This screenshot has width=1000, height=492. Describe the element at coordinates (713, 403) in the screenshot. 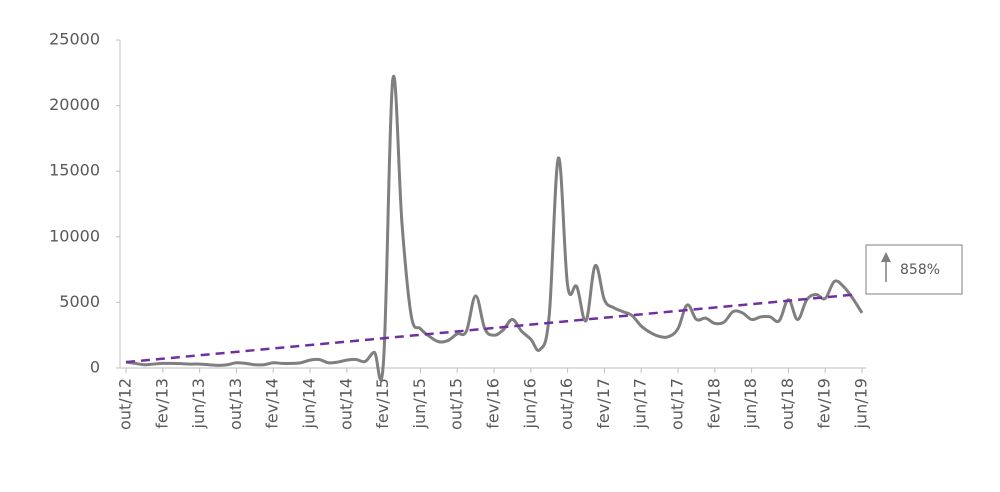

I see `x-tick-label: fev/18` at that location.